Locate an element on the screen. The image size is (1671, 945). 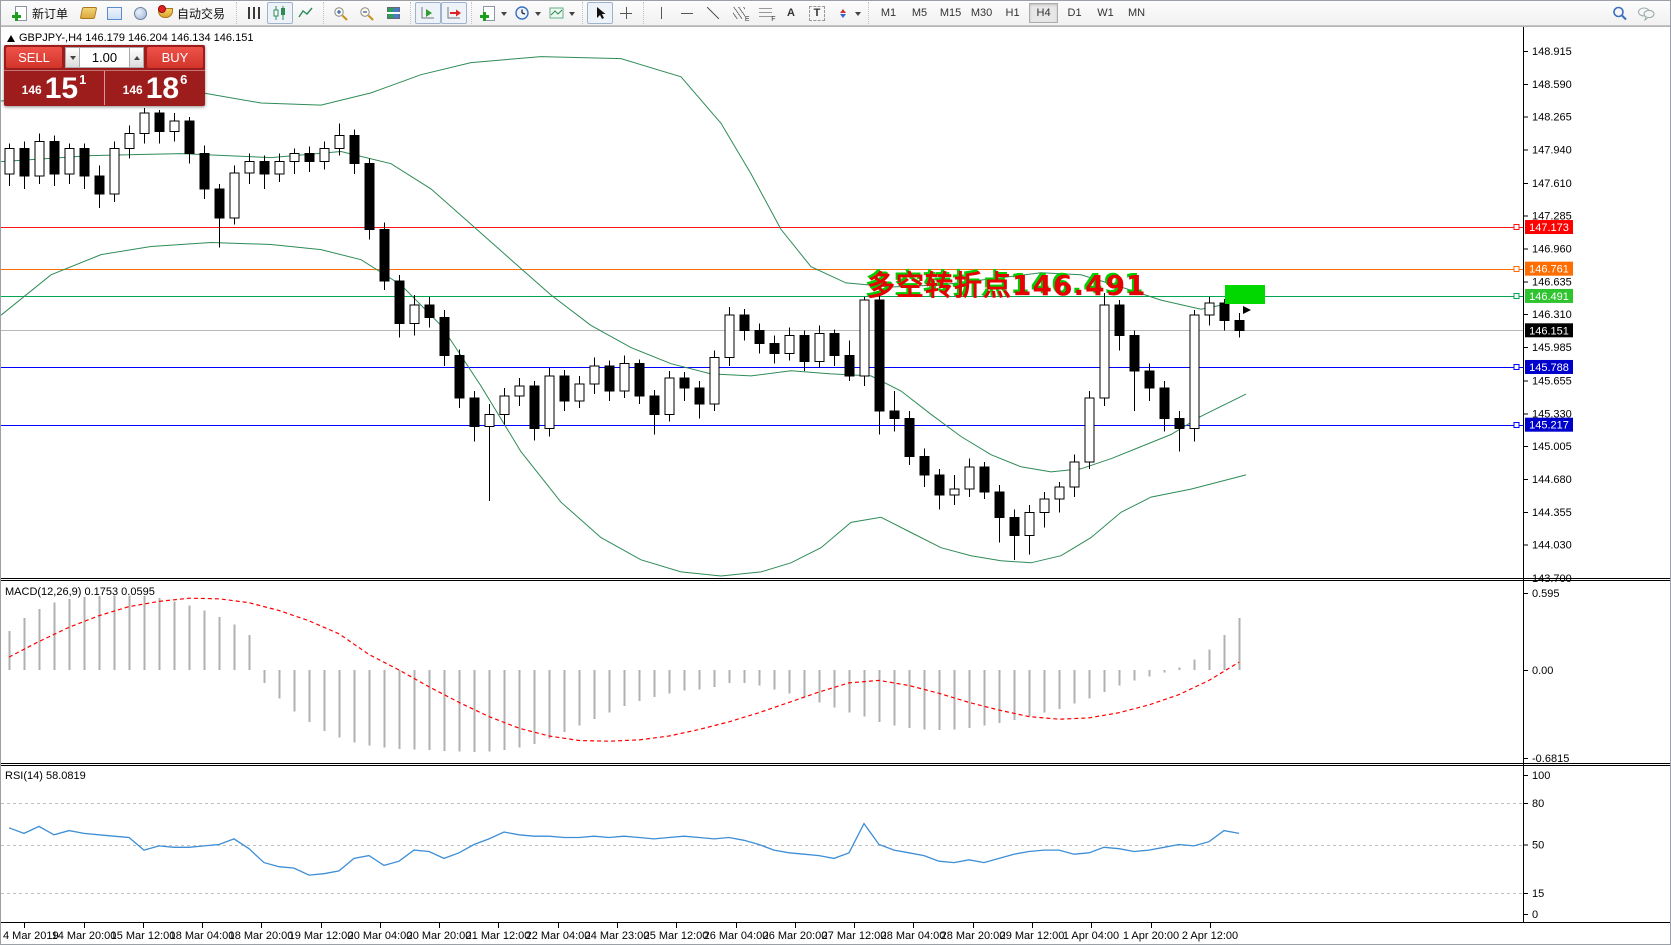
annotation-highlight-rectangle is located at coordinates (1245, 294).